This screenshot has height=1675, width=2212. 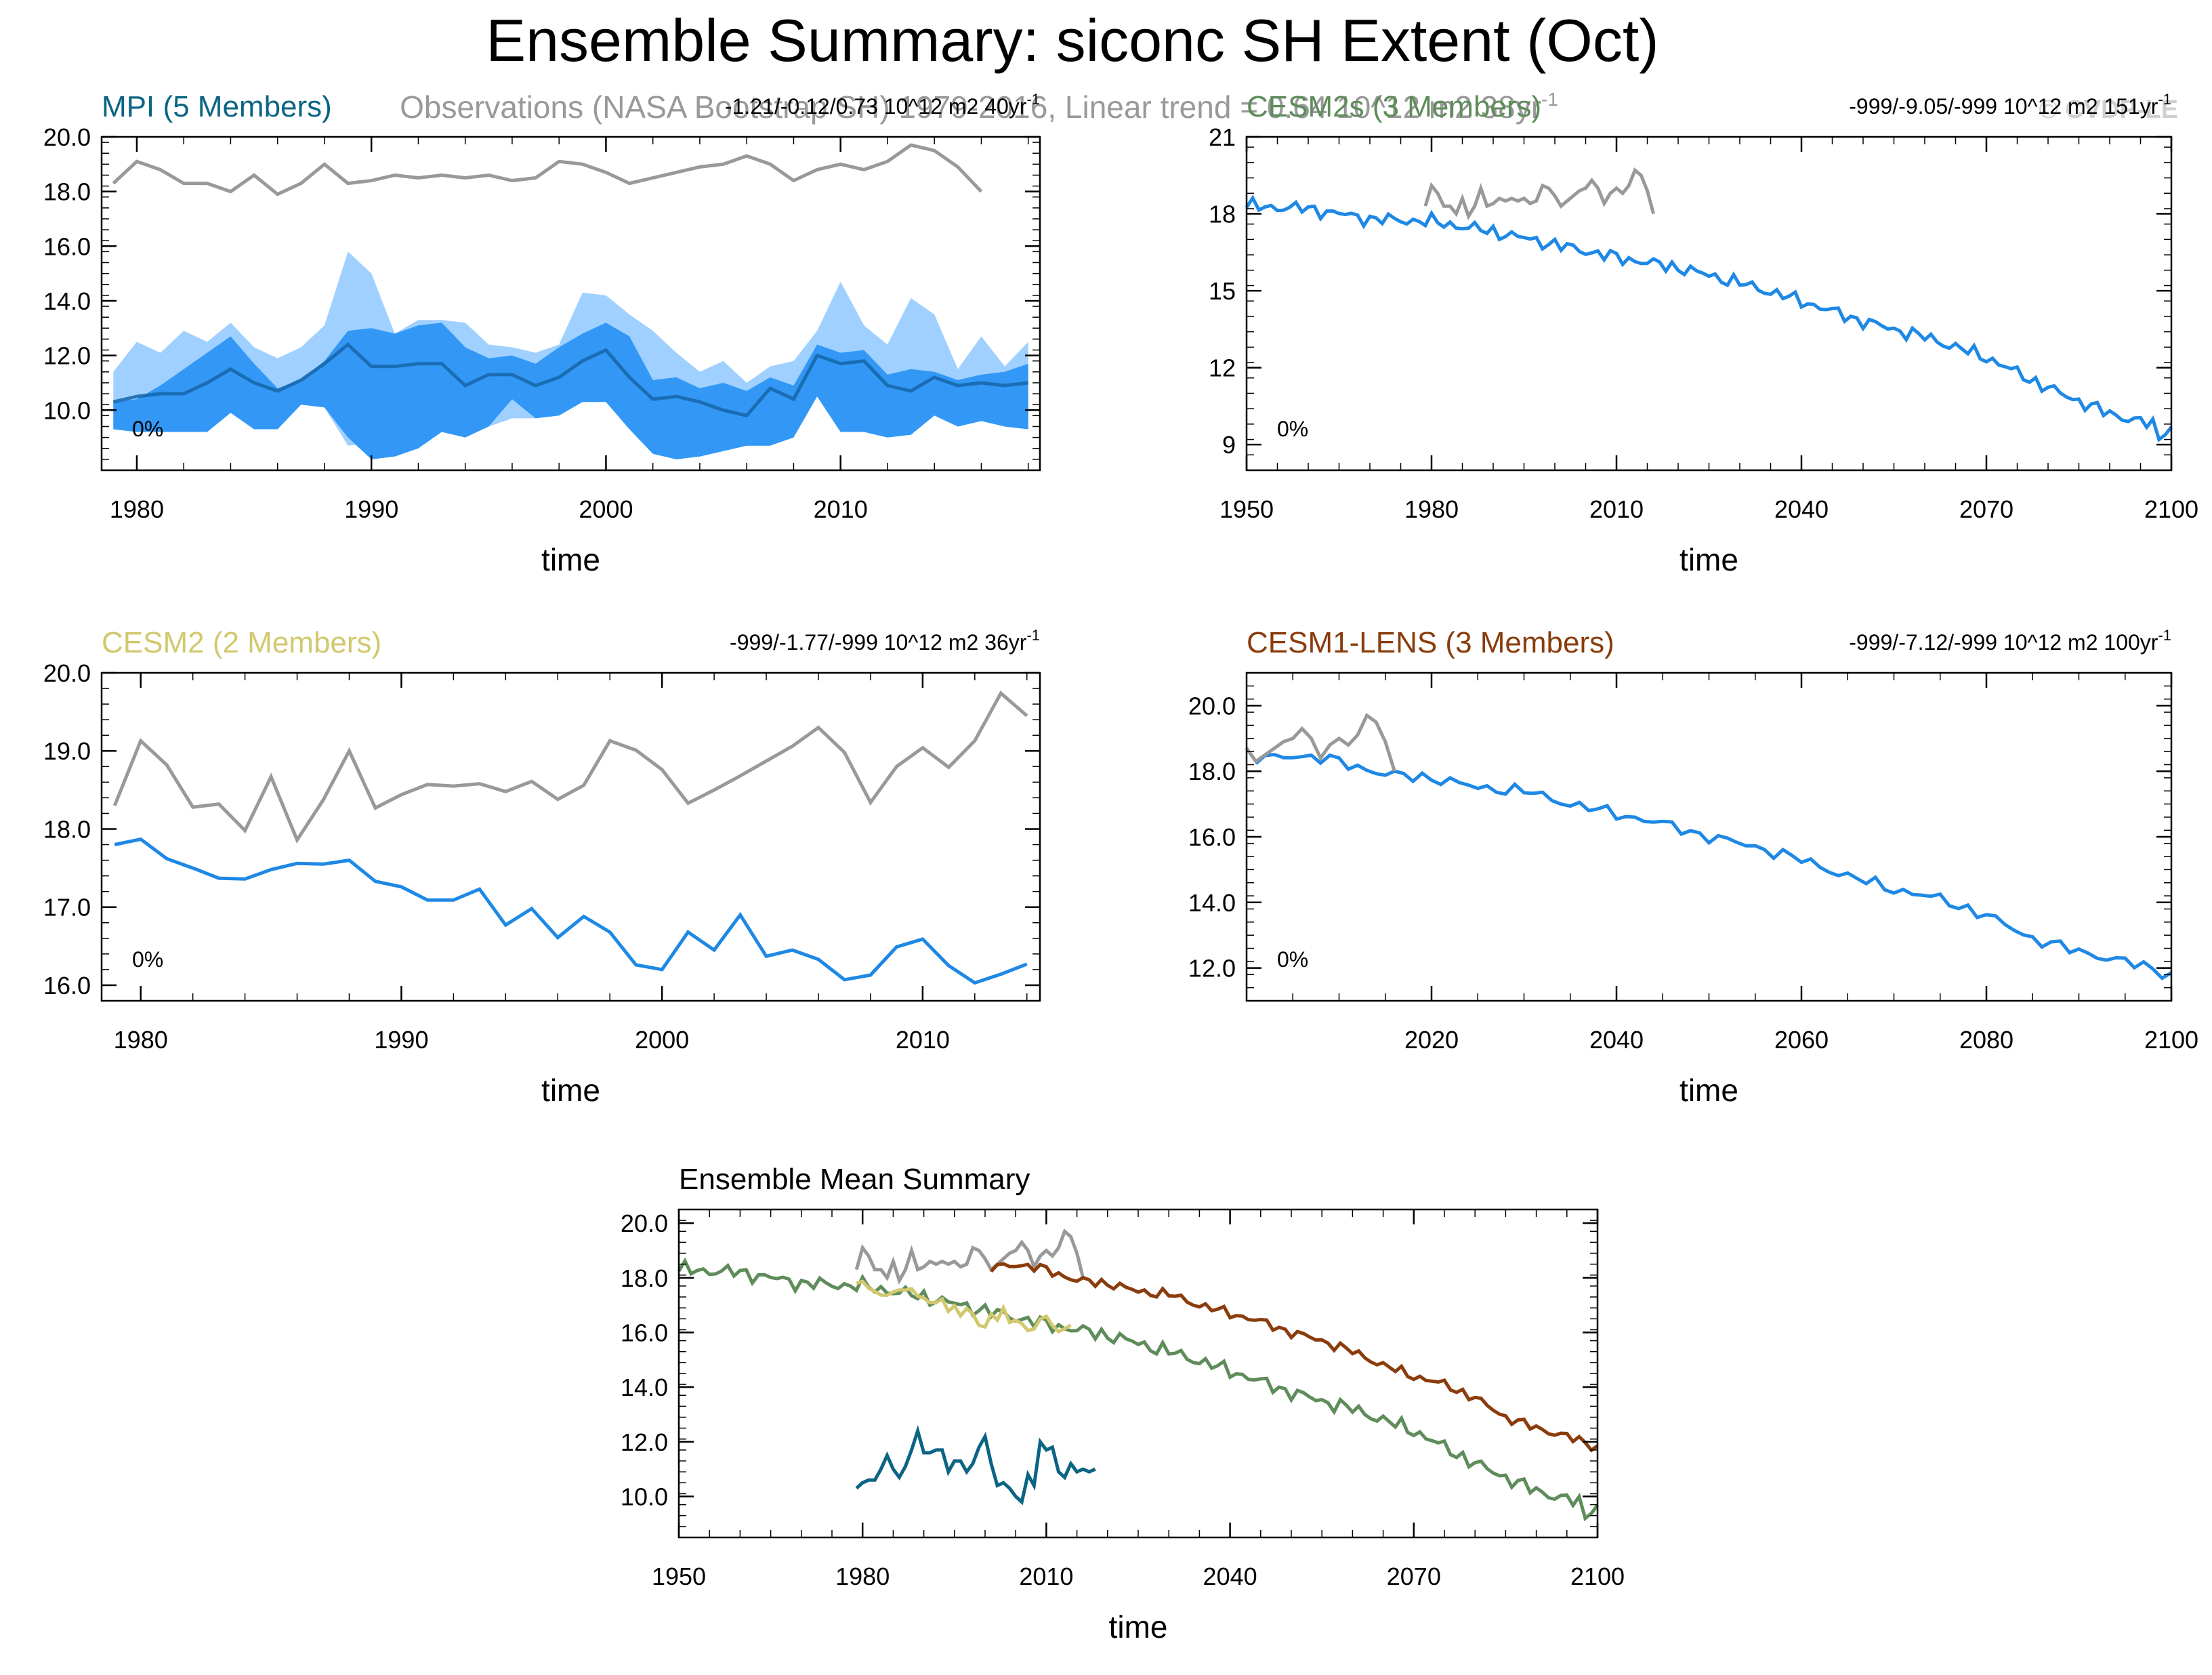 I want to click on summary-cesm2-line, so click(x=964, y=1306).